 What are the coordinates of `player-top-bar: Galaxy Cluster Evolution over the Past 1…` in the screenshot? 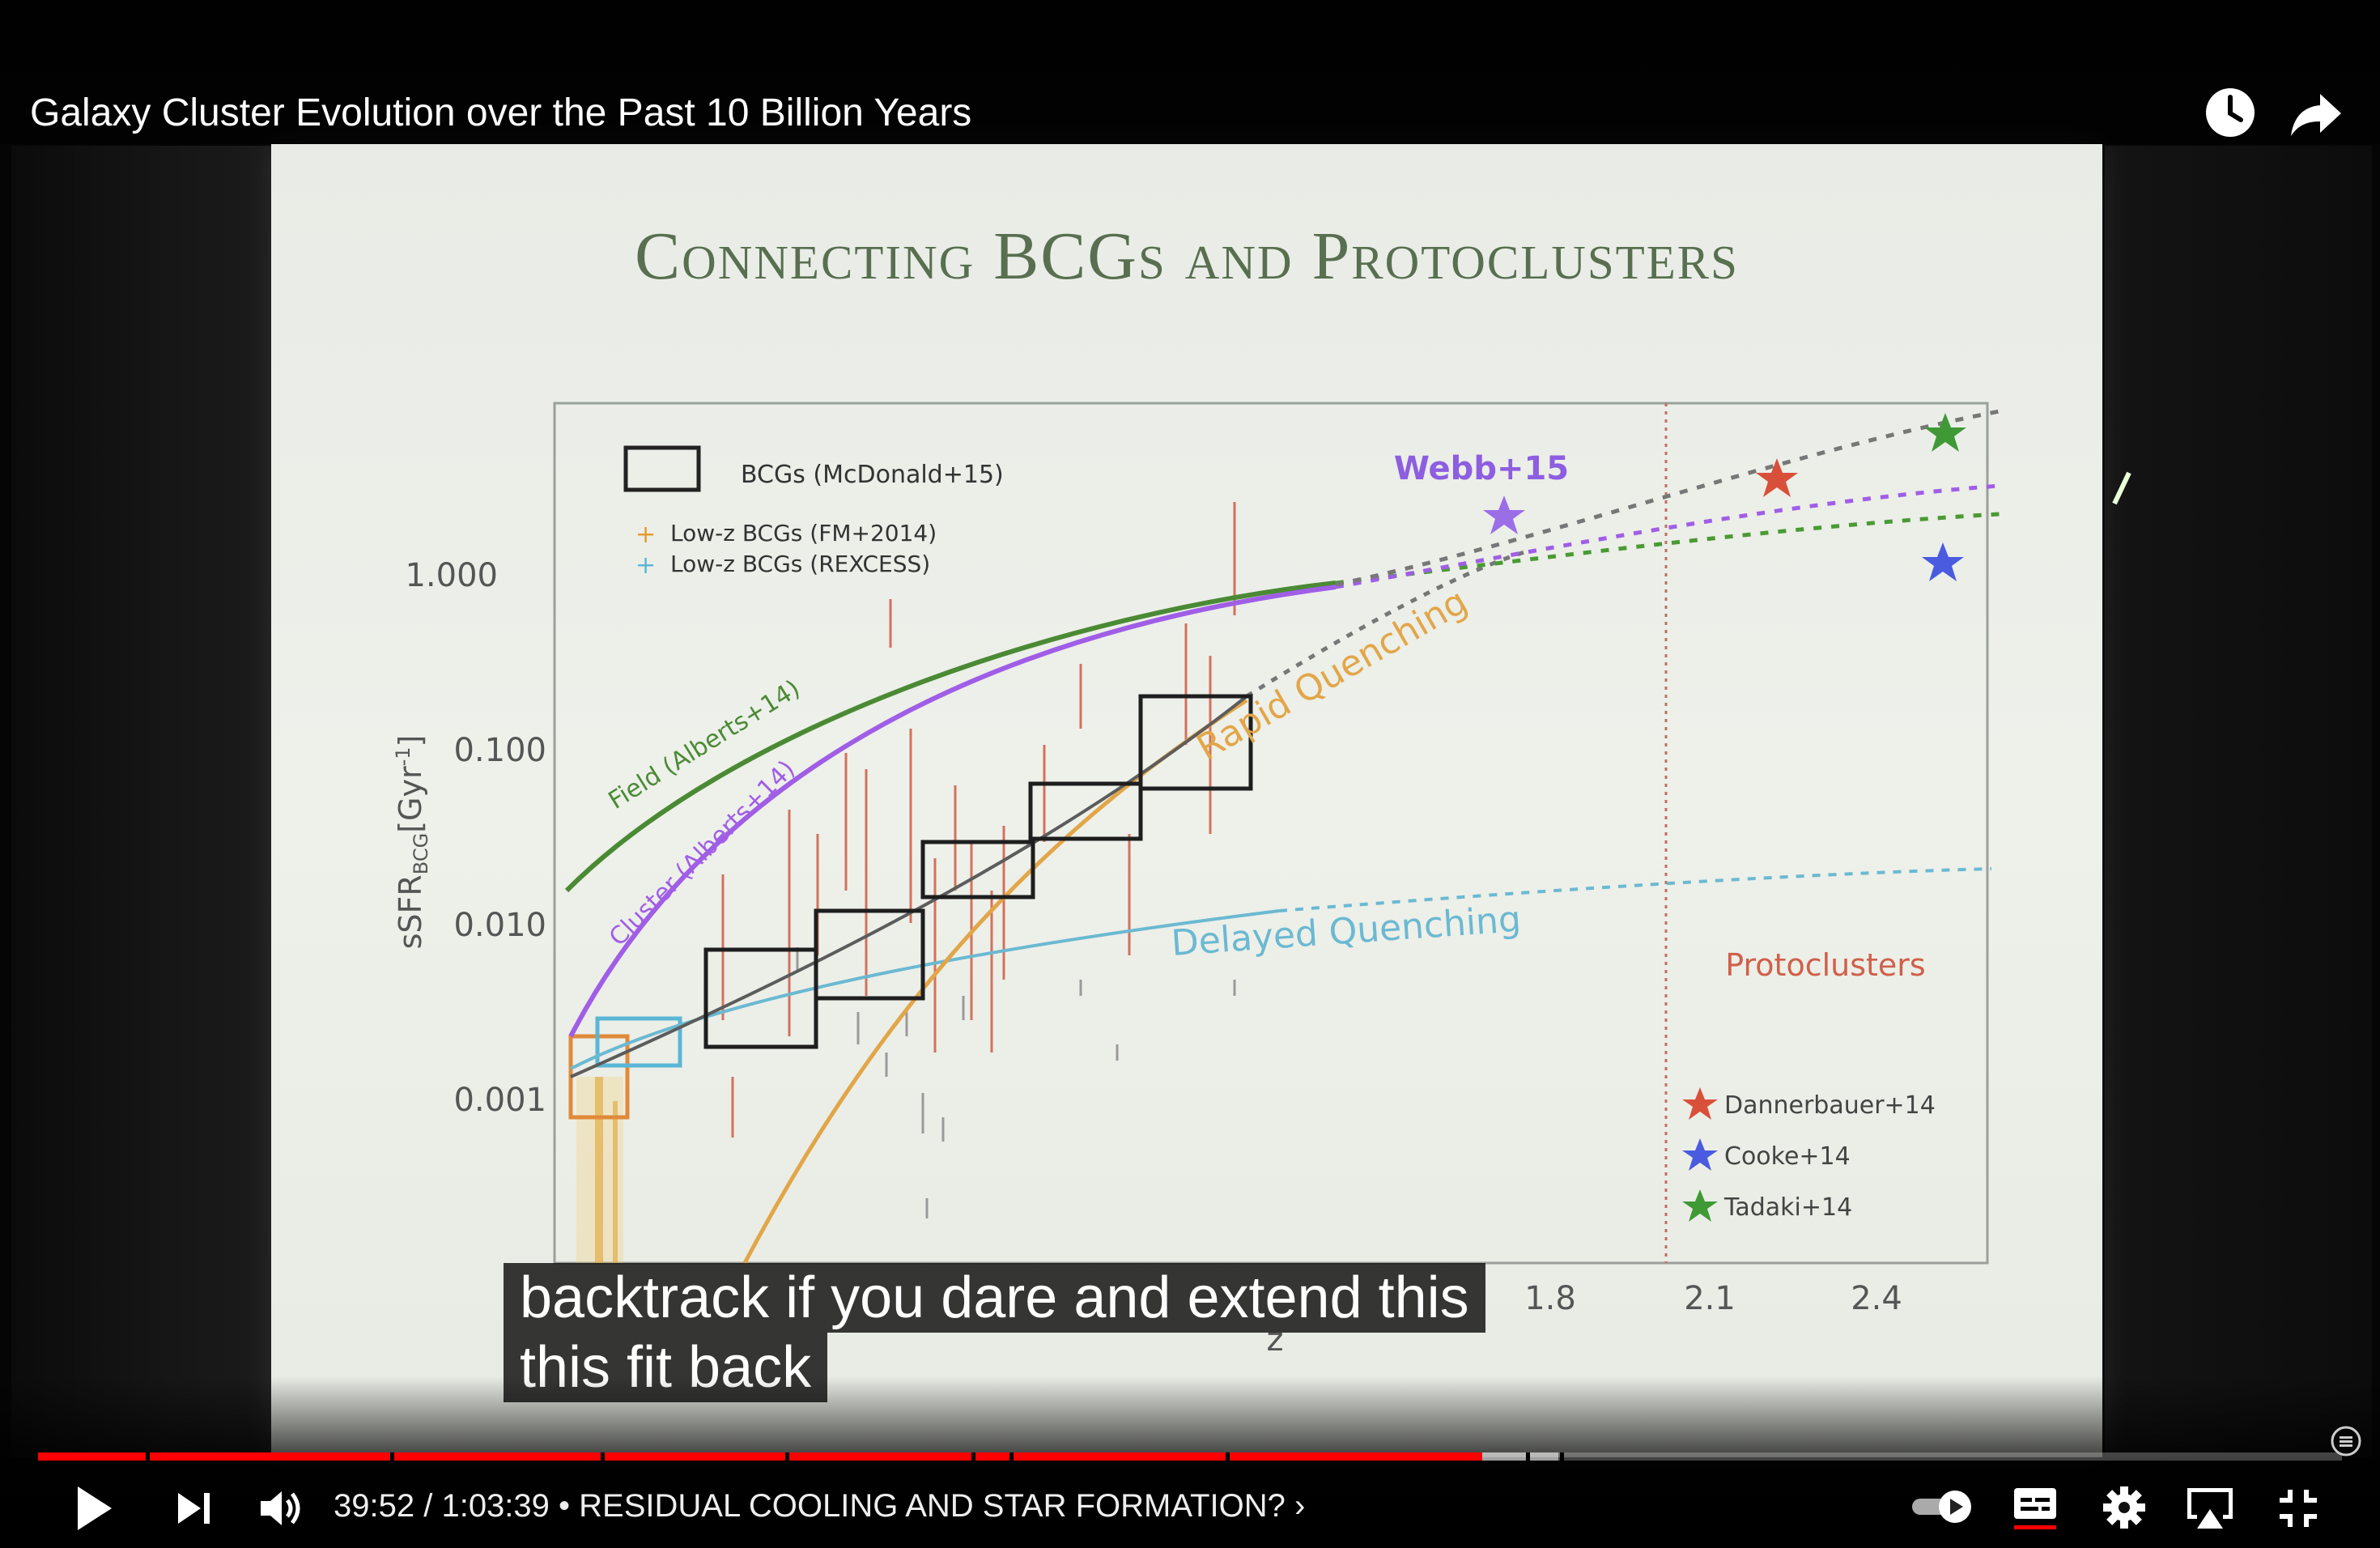 It's located at (1190, 72).